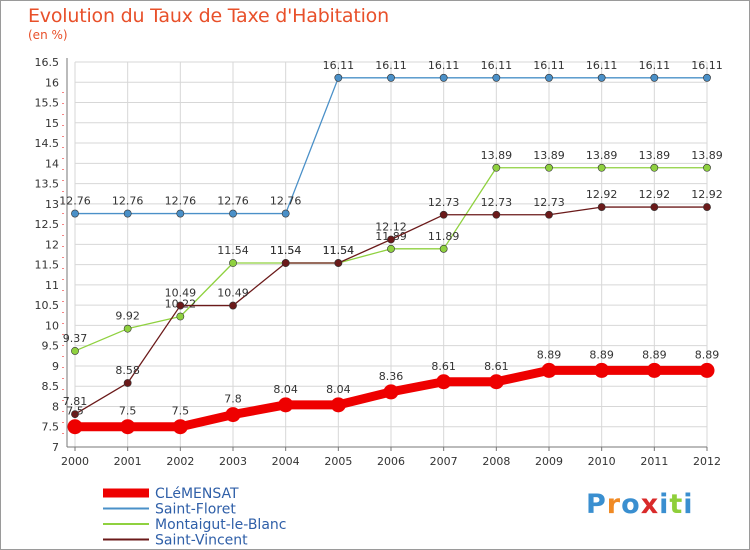 Image resolution: width=750 pixels, height=550 pixels. Describe the element at coordinates (55, 366) in the screenshot. I see `y-tick-label: 9` at that location.